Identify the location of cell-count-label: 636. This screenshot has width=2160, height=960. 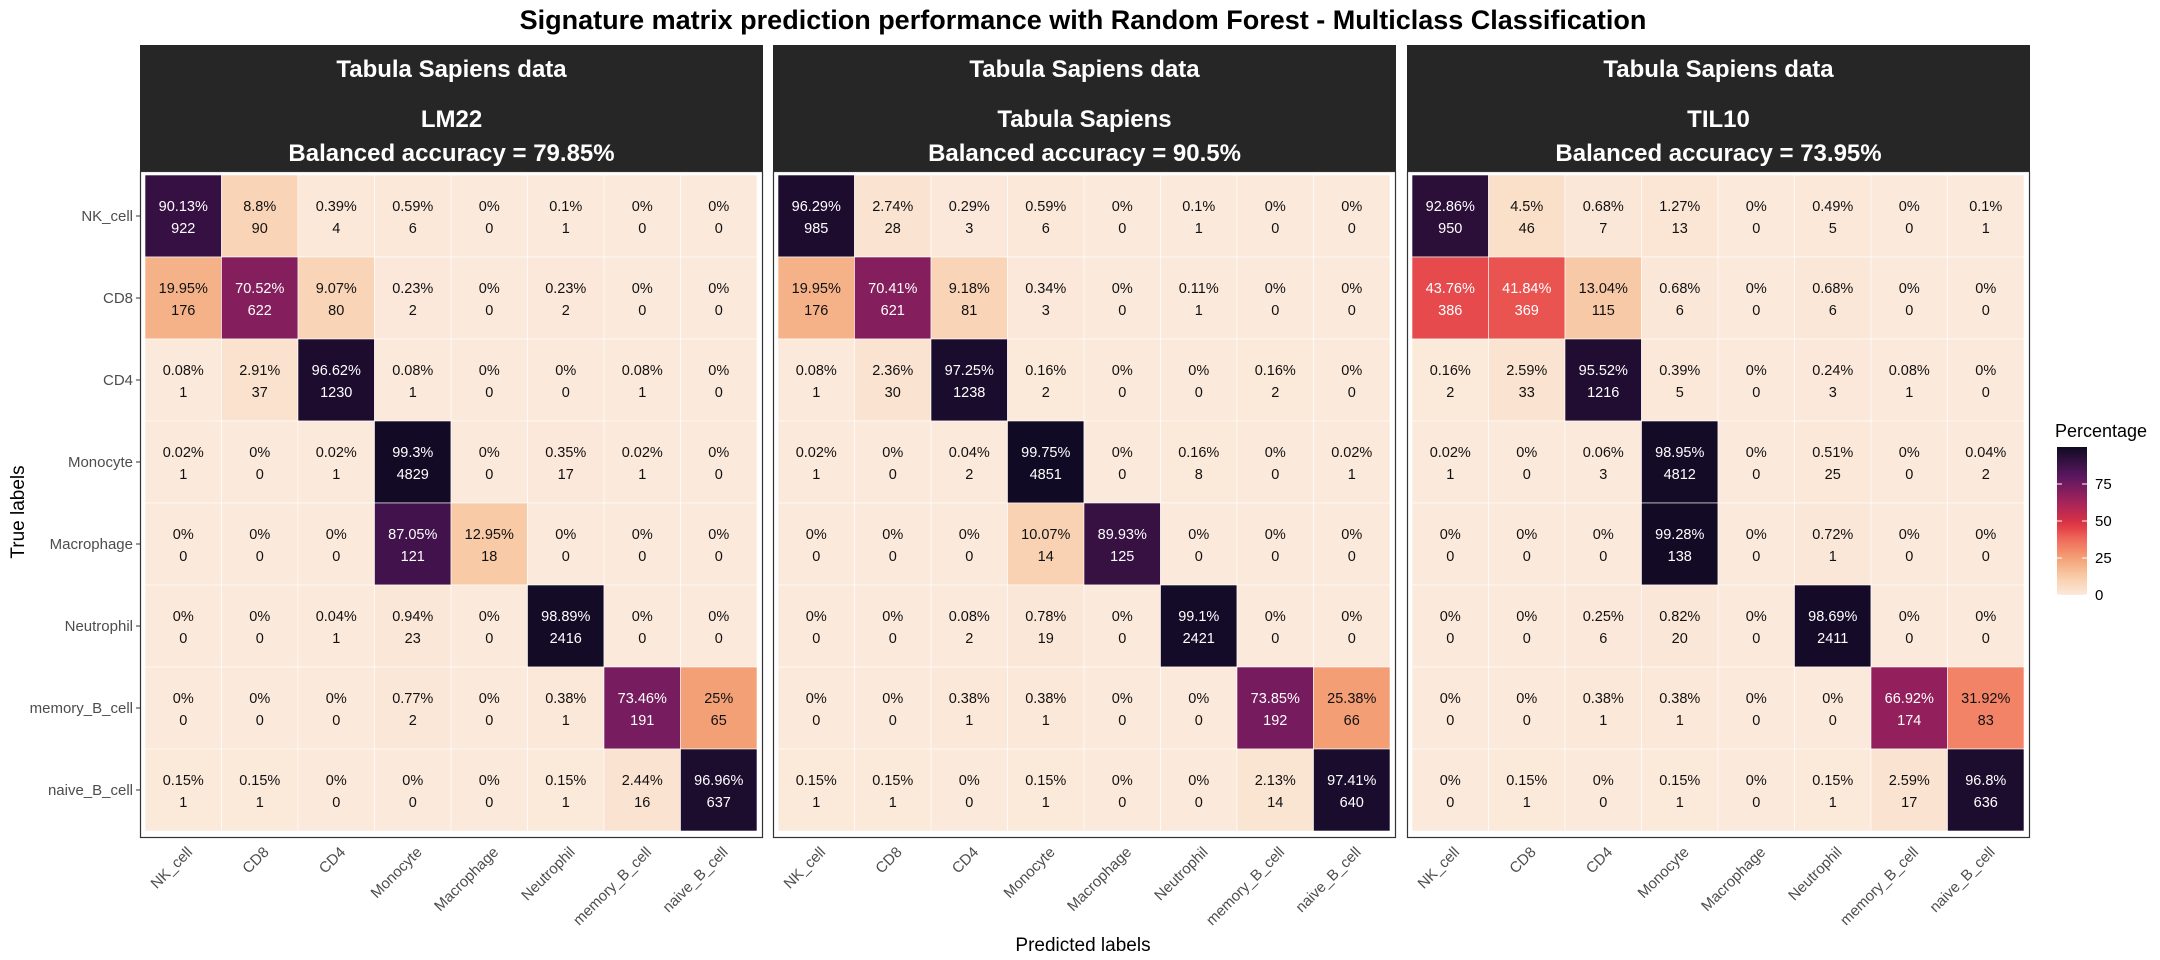
(1986, 803).